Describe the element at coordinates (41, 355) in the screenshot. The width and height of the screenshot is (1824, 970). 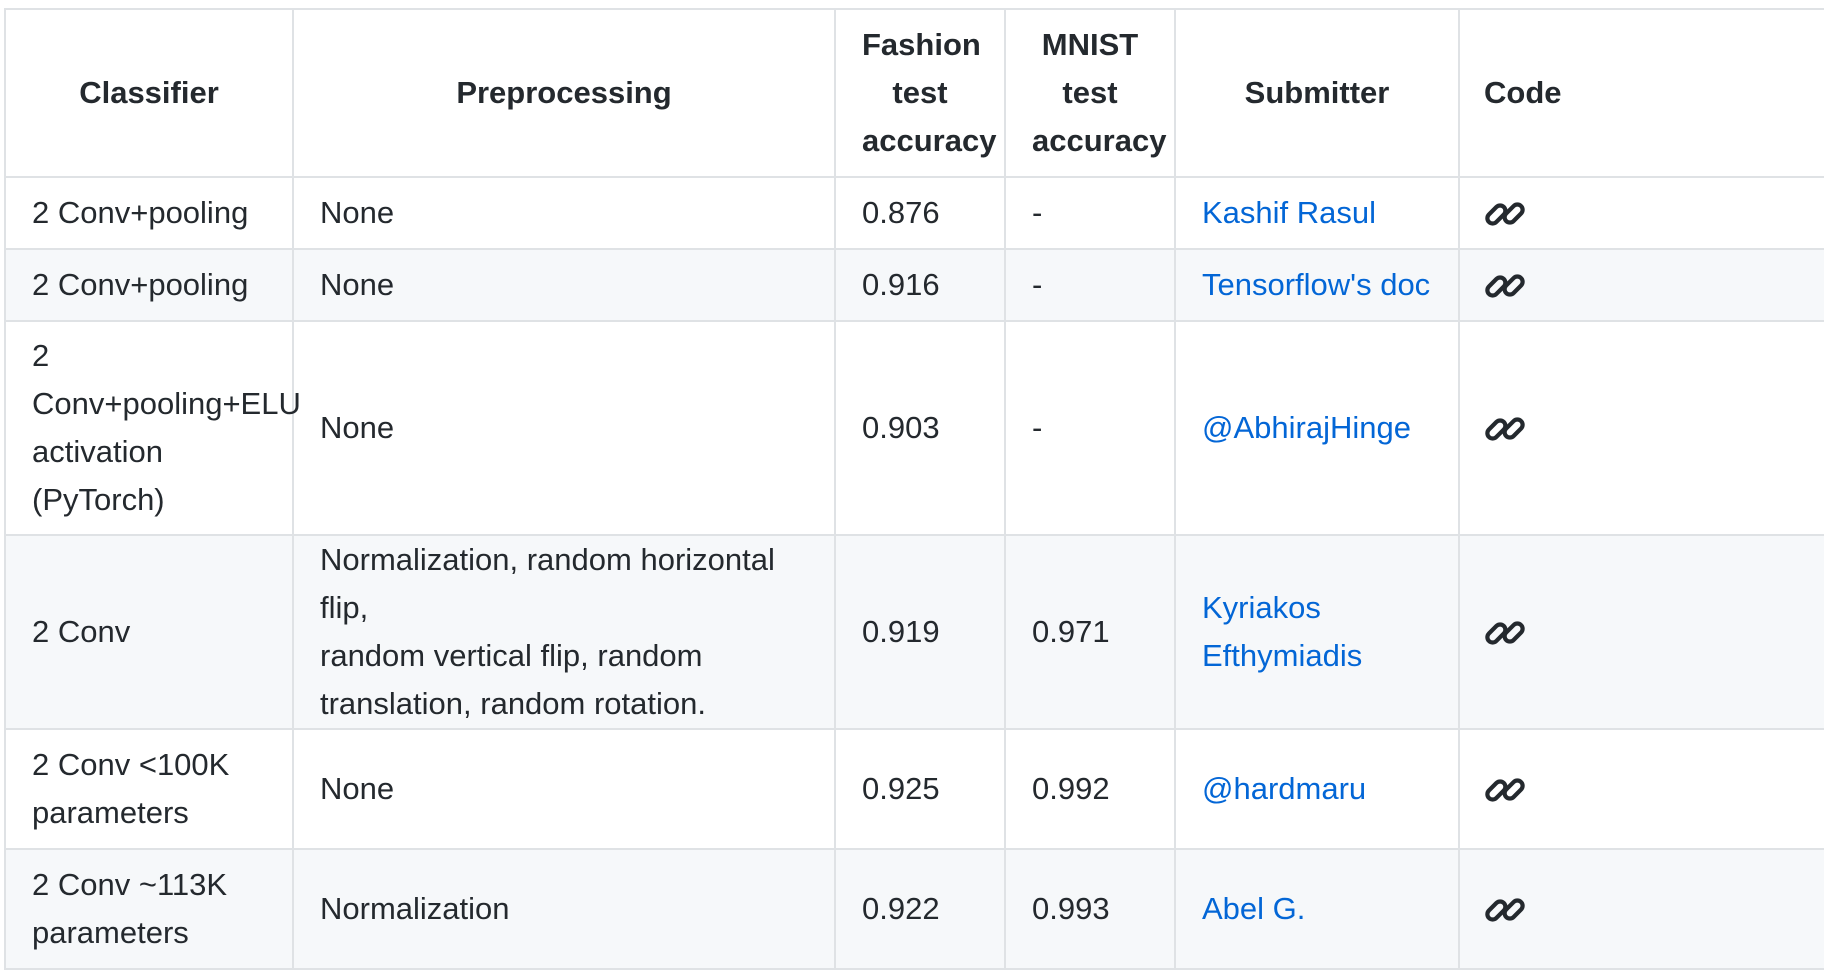
I see `classifier-text: 2` at that location.